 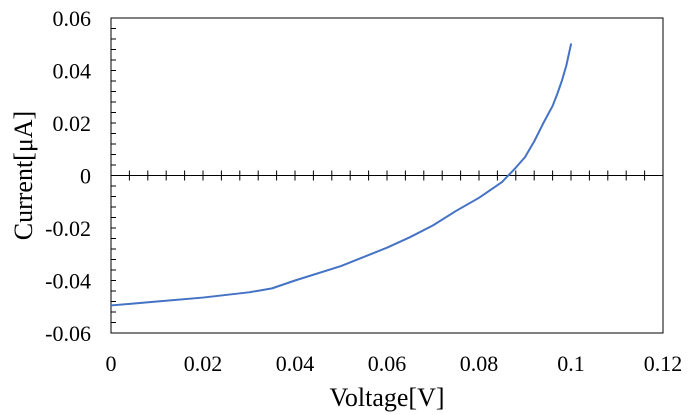 I want to click on x-tick-label: 0.02, so click(x=203, y=363).